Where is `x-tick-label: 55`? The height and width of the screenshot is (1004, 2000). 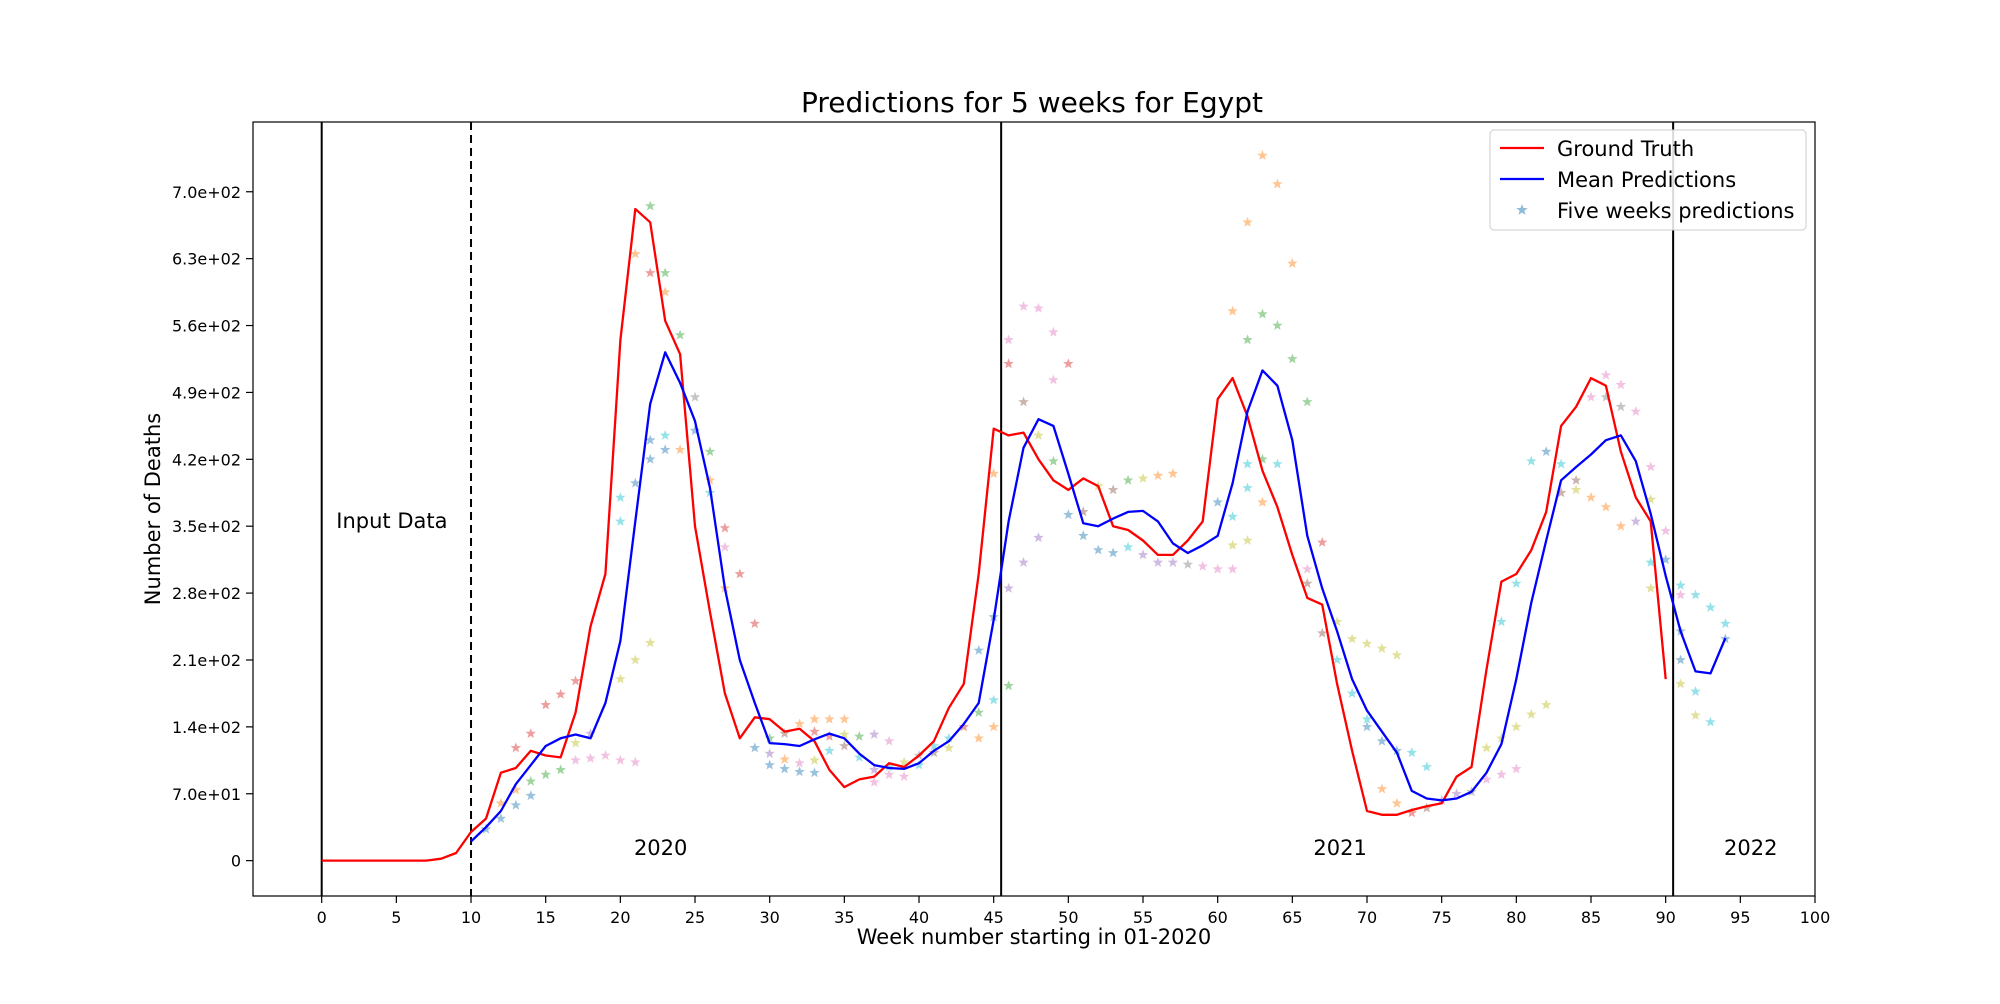 x-tick-label: 55 is located at coordinates (1143, 917).